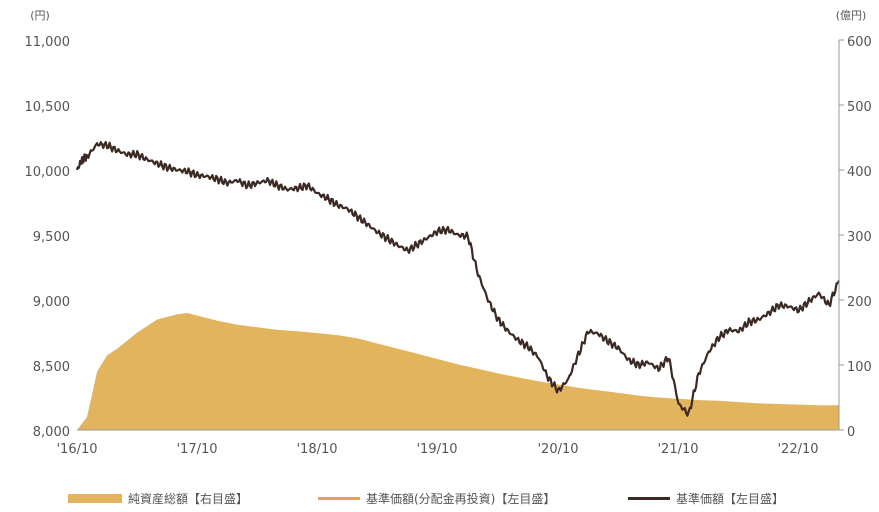 This screenshot has height=512, width=879. I want to click on y-left-tick-label: 9,500, so click(51, 237).